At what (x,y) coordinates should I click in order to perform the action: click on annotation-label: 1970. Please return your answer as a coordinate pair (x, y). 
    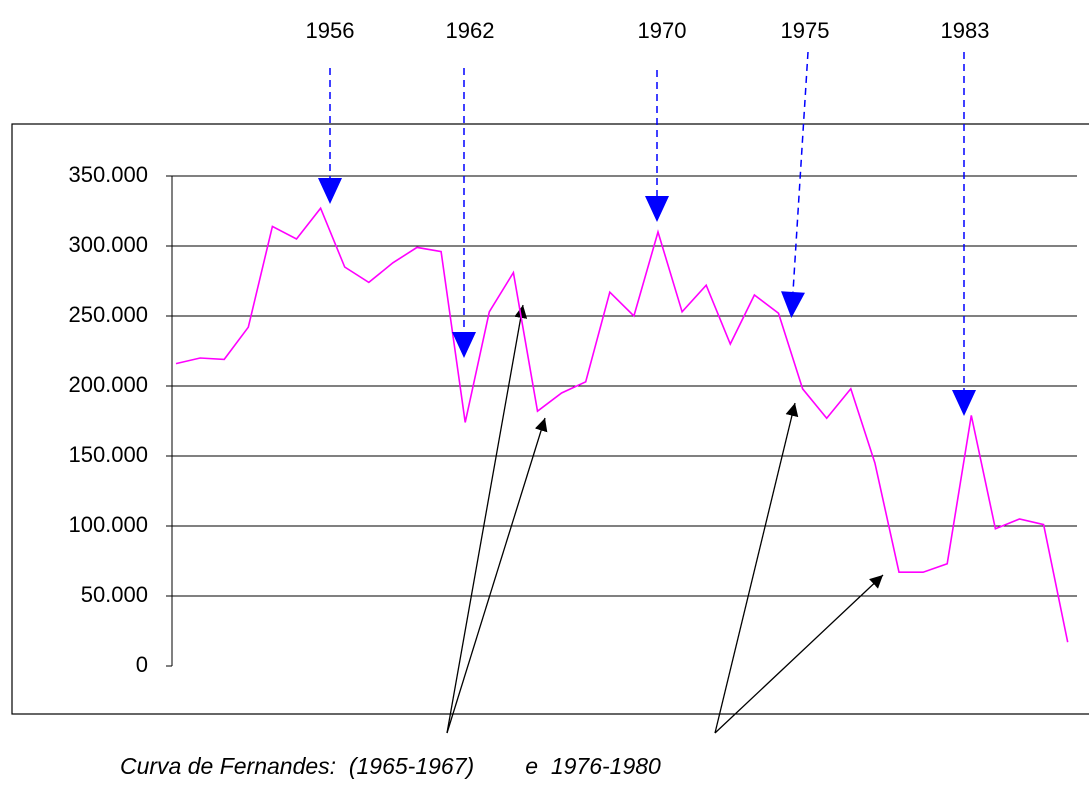
    Looking at the image, I should click on (662, 30).